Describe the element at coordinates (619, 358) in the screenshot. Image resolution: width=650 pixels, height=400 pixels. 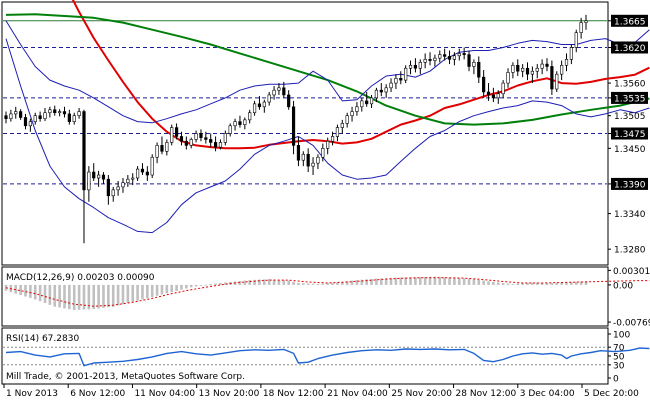
I see `rsi-tick-label: 50` at that location.